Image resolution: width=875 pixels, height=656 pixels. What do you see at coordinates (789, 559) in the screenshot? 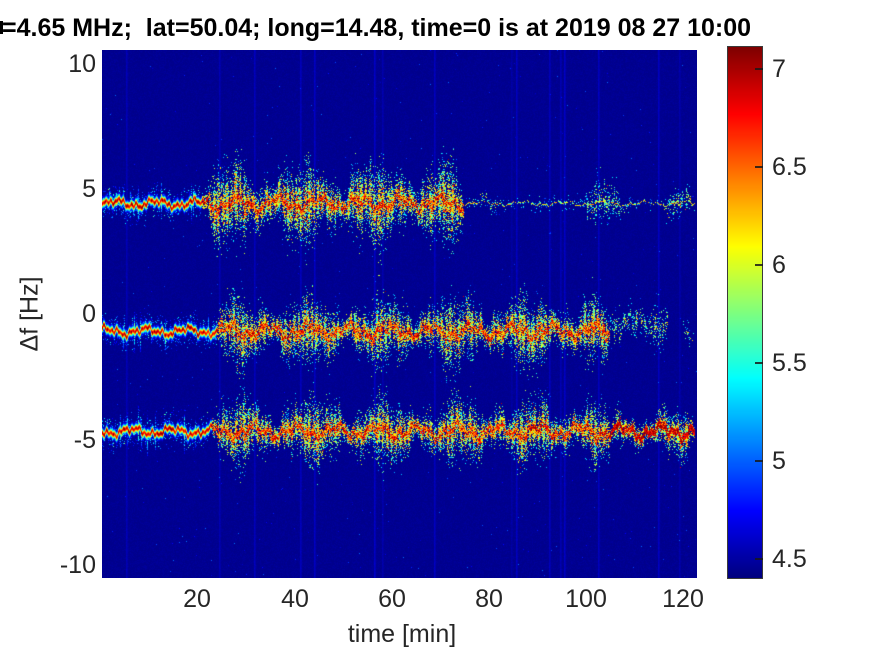
I see `colorbar-tick-label: 4.5` at bounding box center [789, 559].